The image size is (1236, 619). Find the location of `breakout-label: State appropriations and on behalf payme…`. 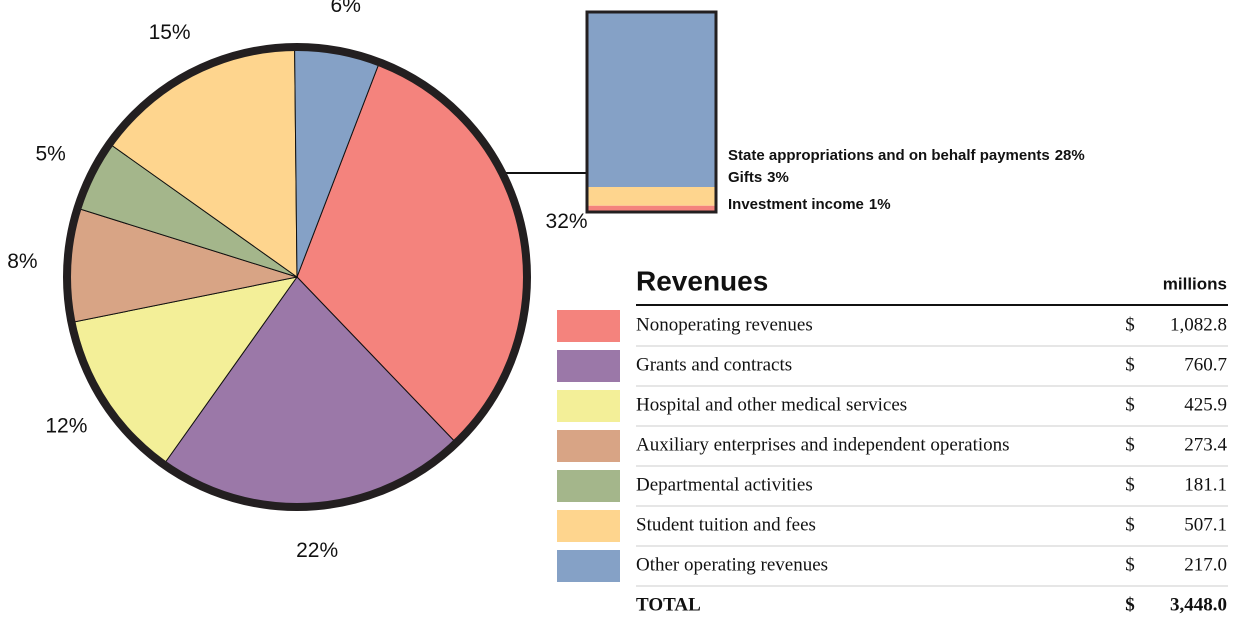

breakout-label: State appropriations and on behalf payme… is located at coordinates (906, 155).